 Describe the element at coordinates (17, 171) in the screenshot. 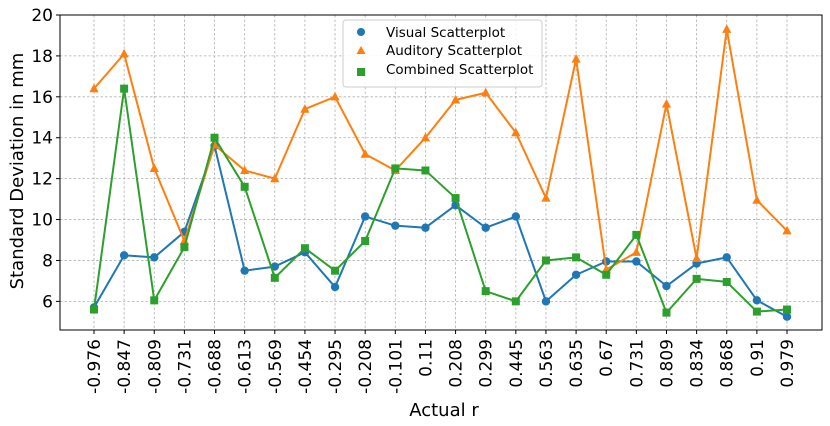

I see `y-axis-label: Standard Deviation in mm` at that location.